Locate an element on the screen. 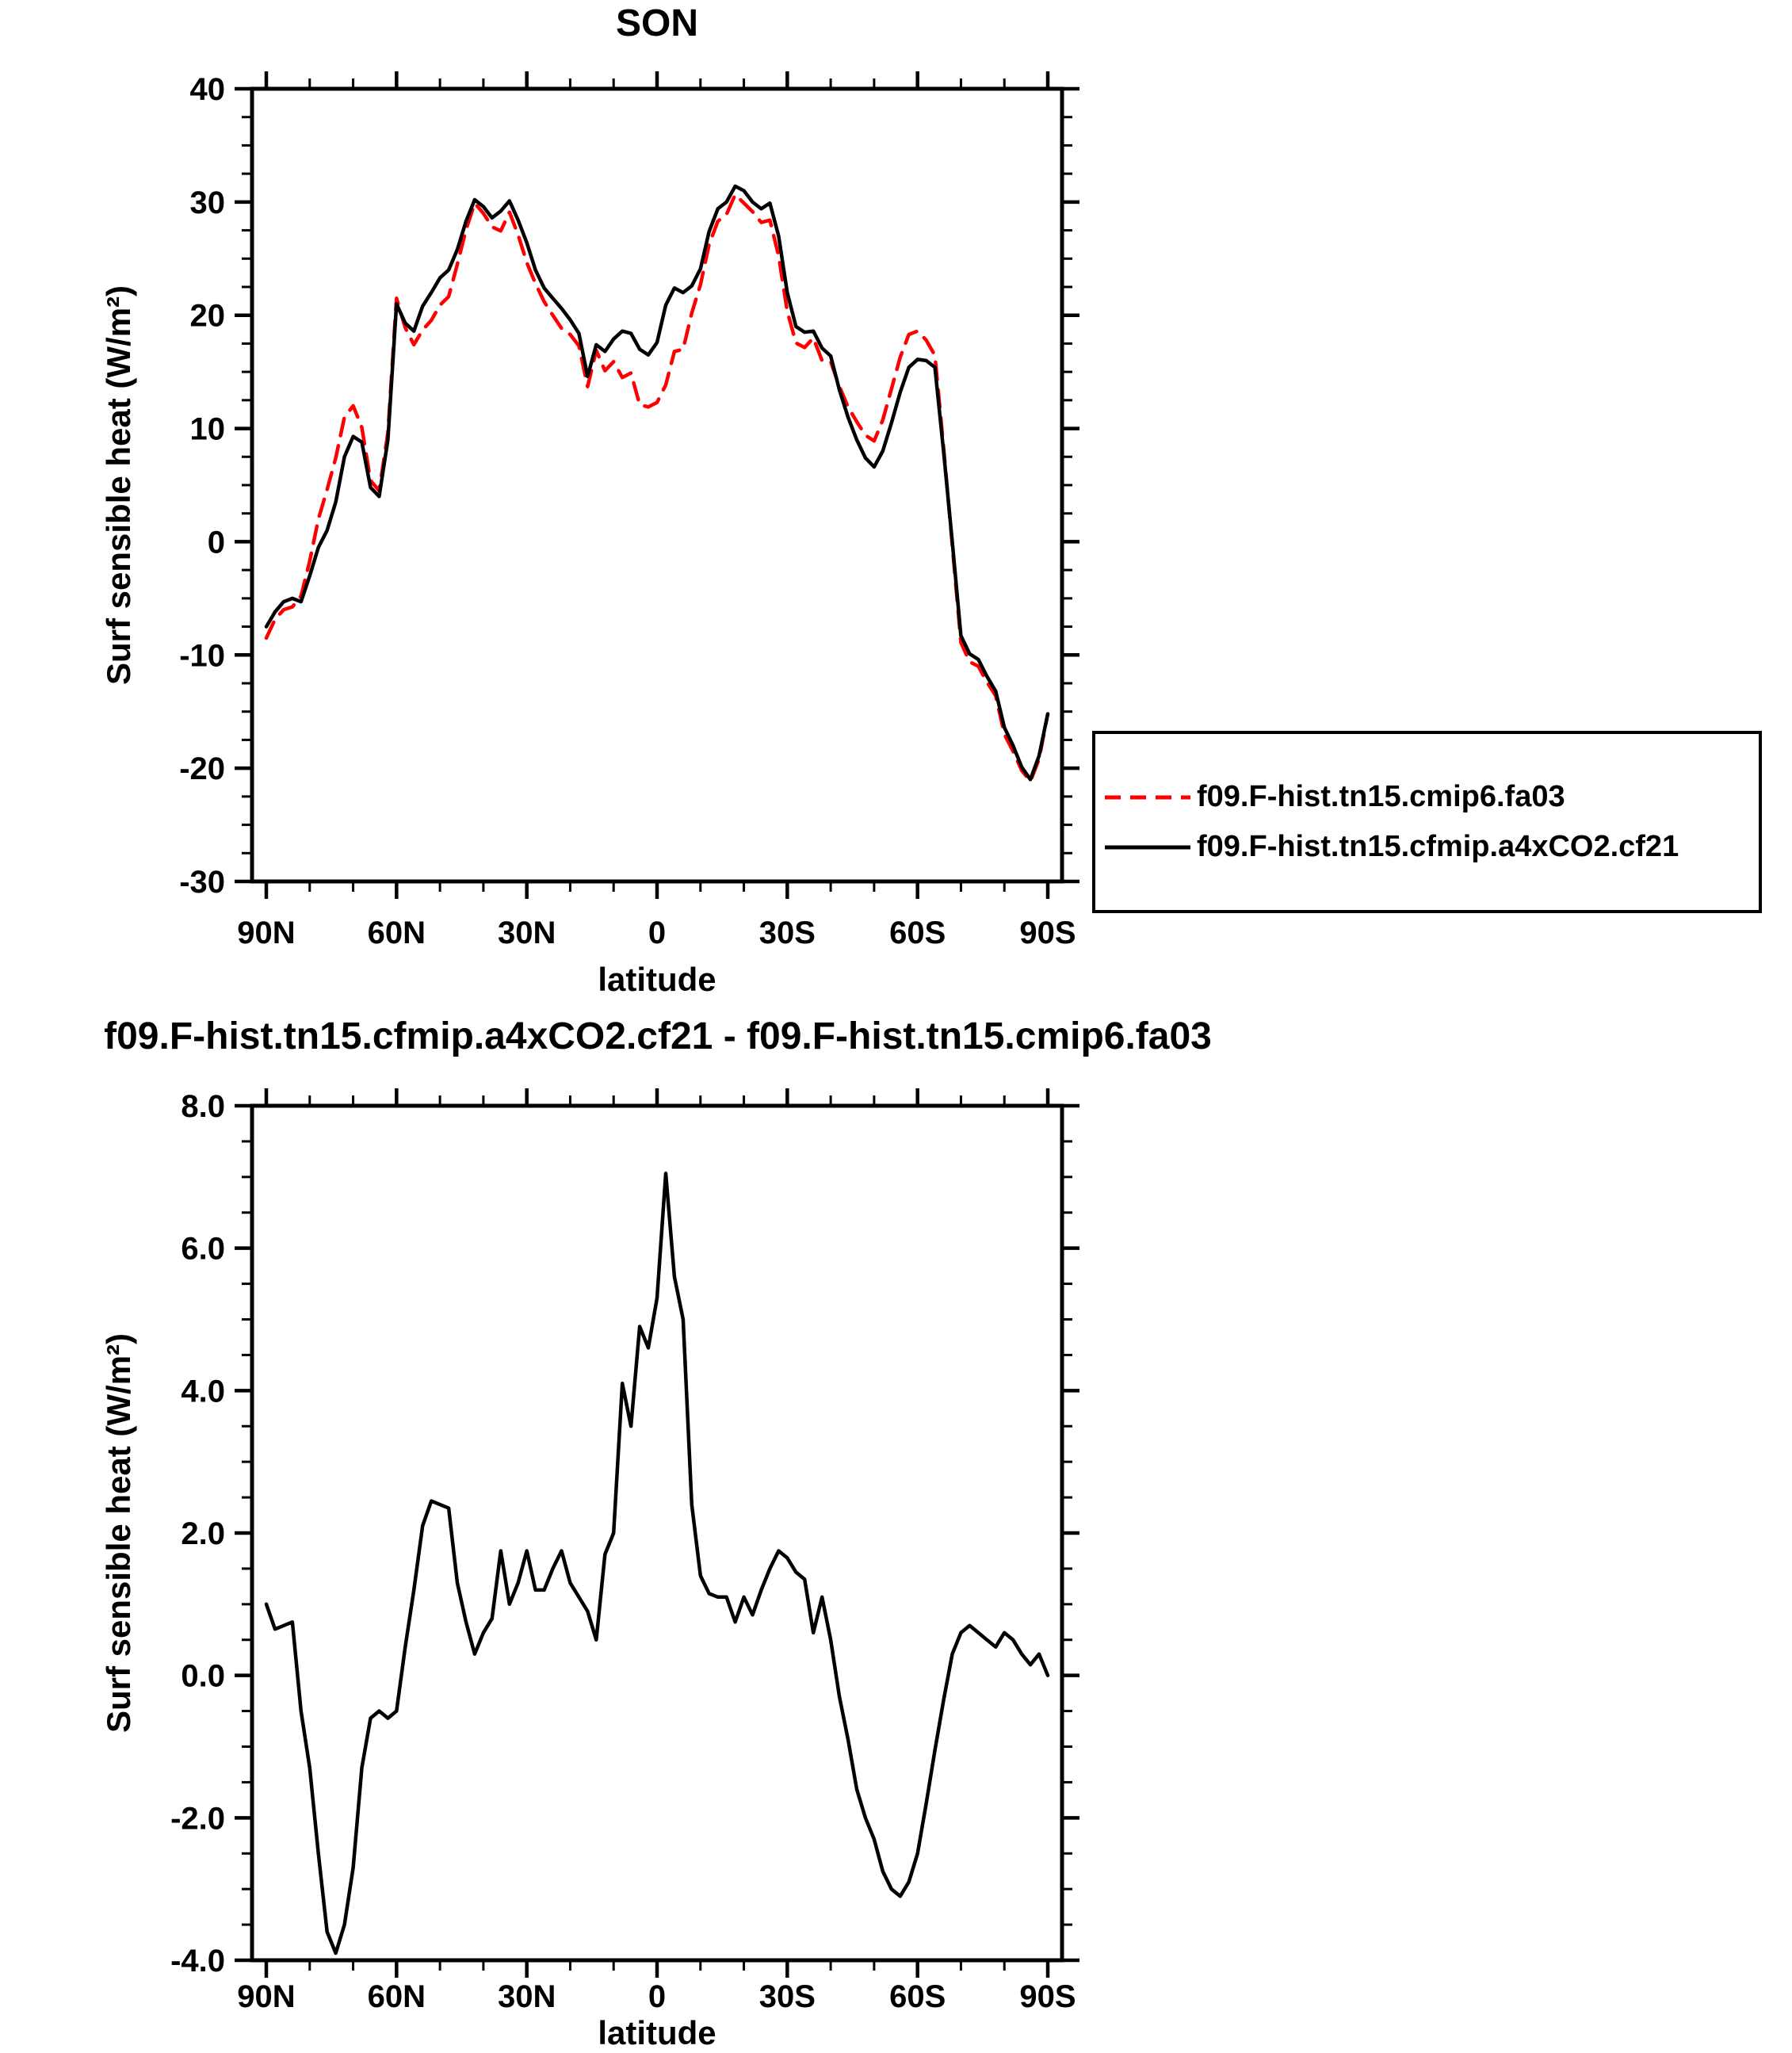 The height and width of the screenshot is (2053, 1792). y-tick-label: 2.0 is located at coordinates (203, 1533).